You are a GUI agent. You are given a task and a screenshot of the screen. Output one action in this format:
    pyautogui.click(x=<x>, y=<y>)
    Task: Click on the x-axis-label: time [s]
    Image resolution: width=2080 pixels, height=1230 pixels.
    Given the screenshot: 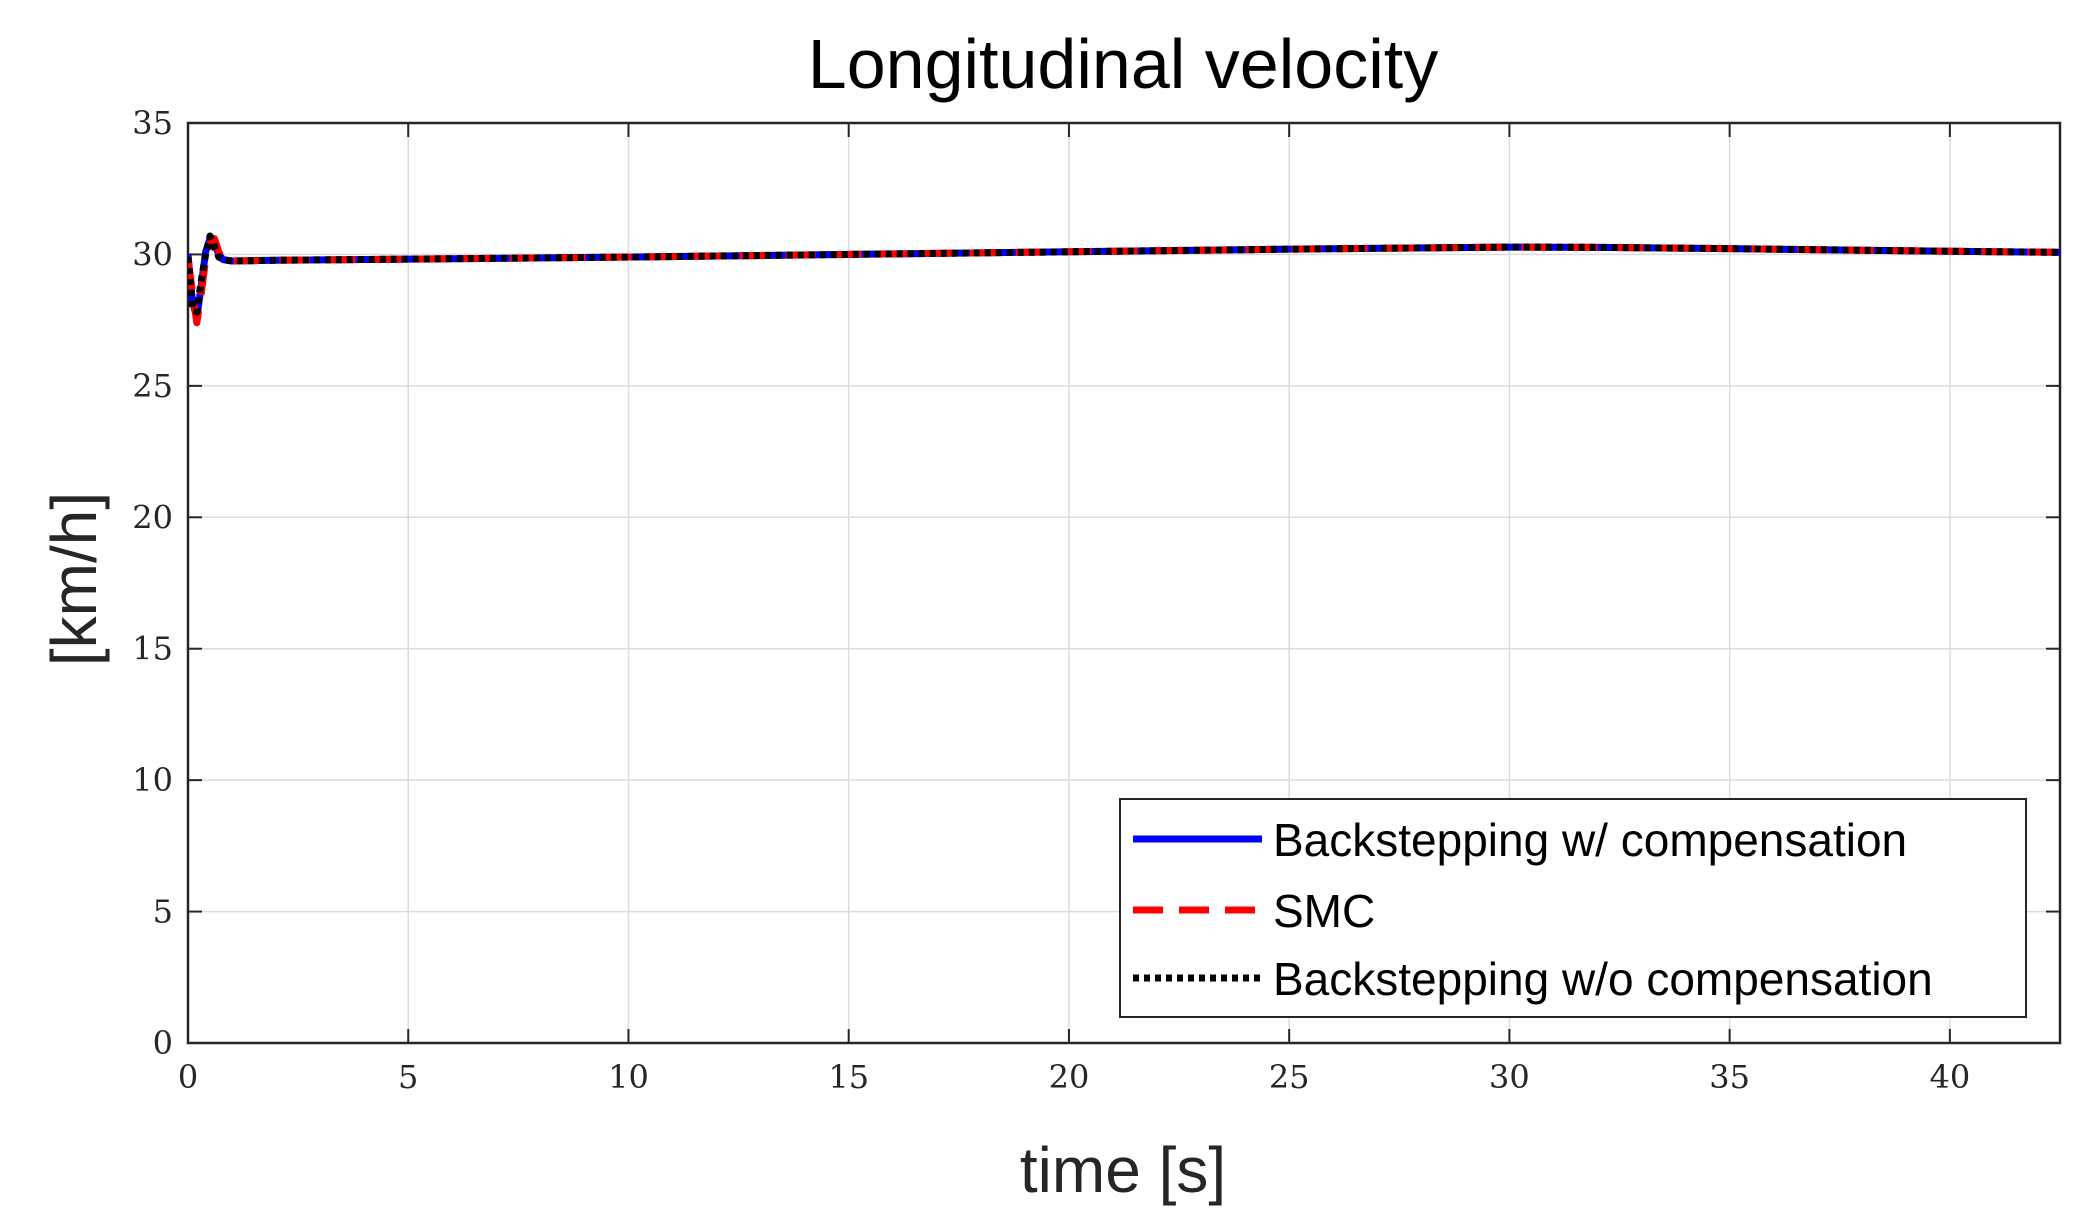 What is the action you would take?
    pyautogui.click(x=1123, y=1170)
    